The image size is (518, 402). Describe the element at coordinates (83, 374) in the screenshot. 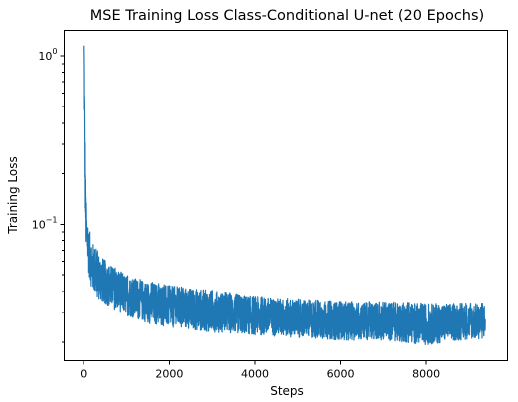

I see `x-tick-label: 0` at that location.